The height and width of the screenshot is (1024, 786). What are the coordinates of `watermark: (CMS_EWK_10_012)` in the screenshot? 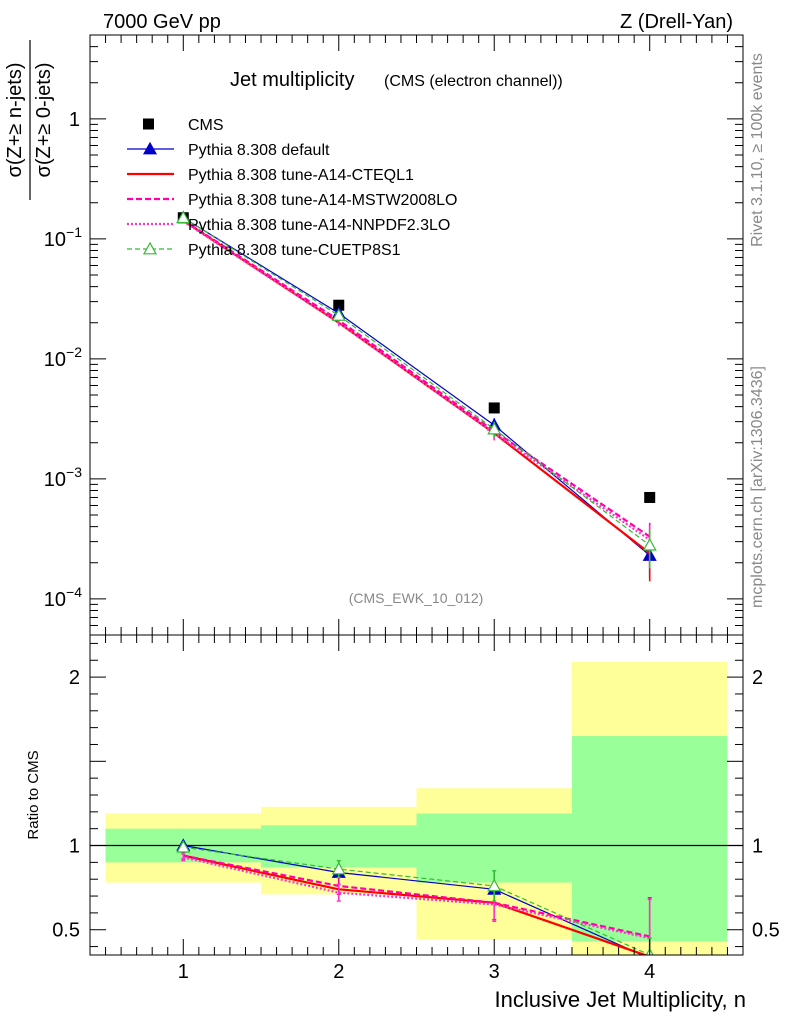 It's located at (416, 598).